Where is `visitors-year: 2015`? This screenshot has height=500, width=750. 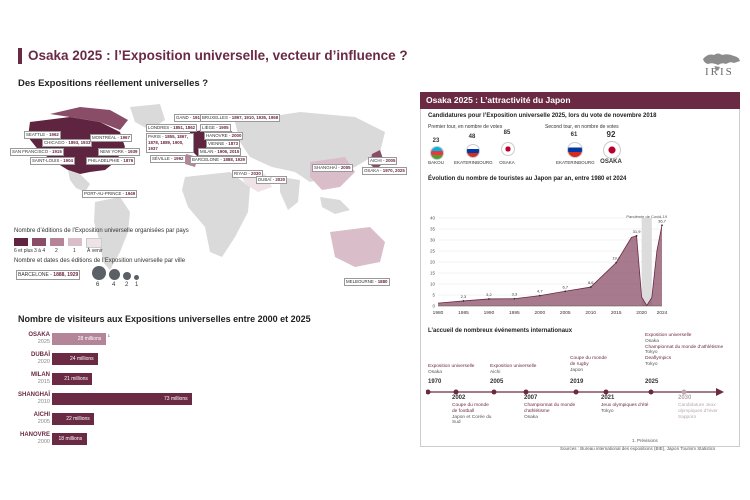 visitors-year: 2015 is located at coordinates (43, 382).